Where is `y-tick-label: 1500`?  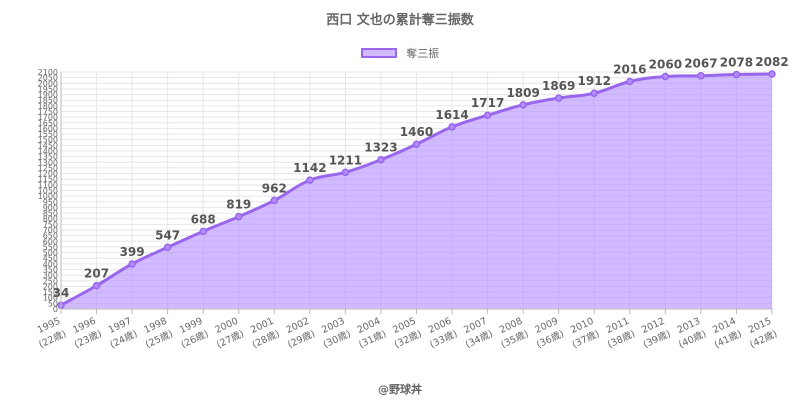
y-tick-label: 1500 is located at coordinates (48, 140).